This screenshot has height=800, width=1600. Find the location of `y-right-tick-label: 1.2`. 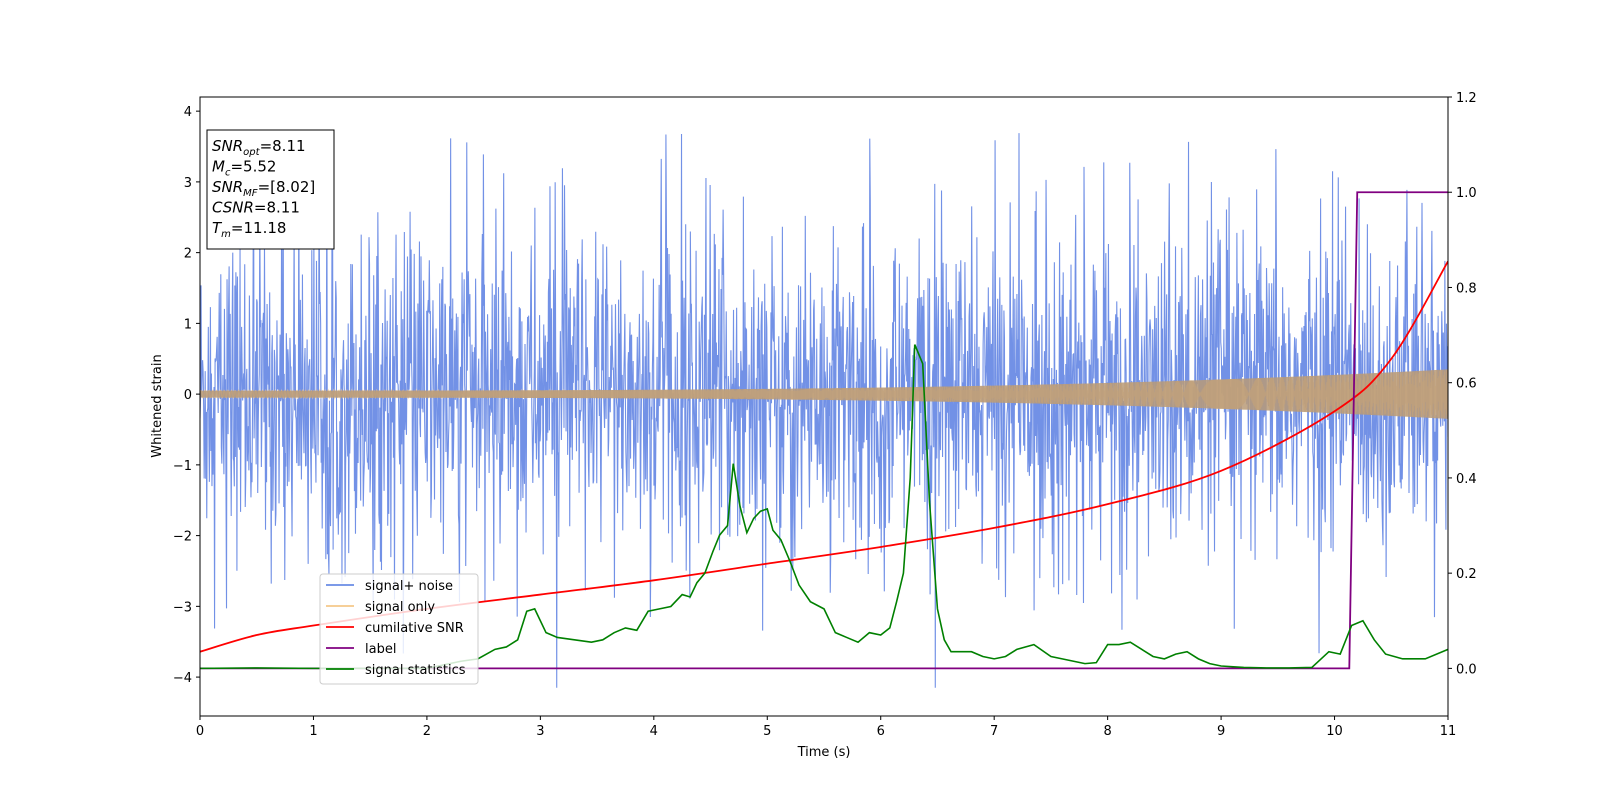

y-right-tick-label: 1.2 is located at coordinates (1466, 98).